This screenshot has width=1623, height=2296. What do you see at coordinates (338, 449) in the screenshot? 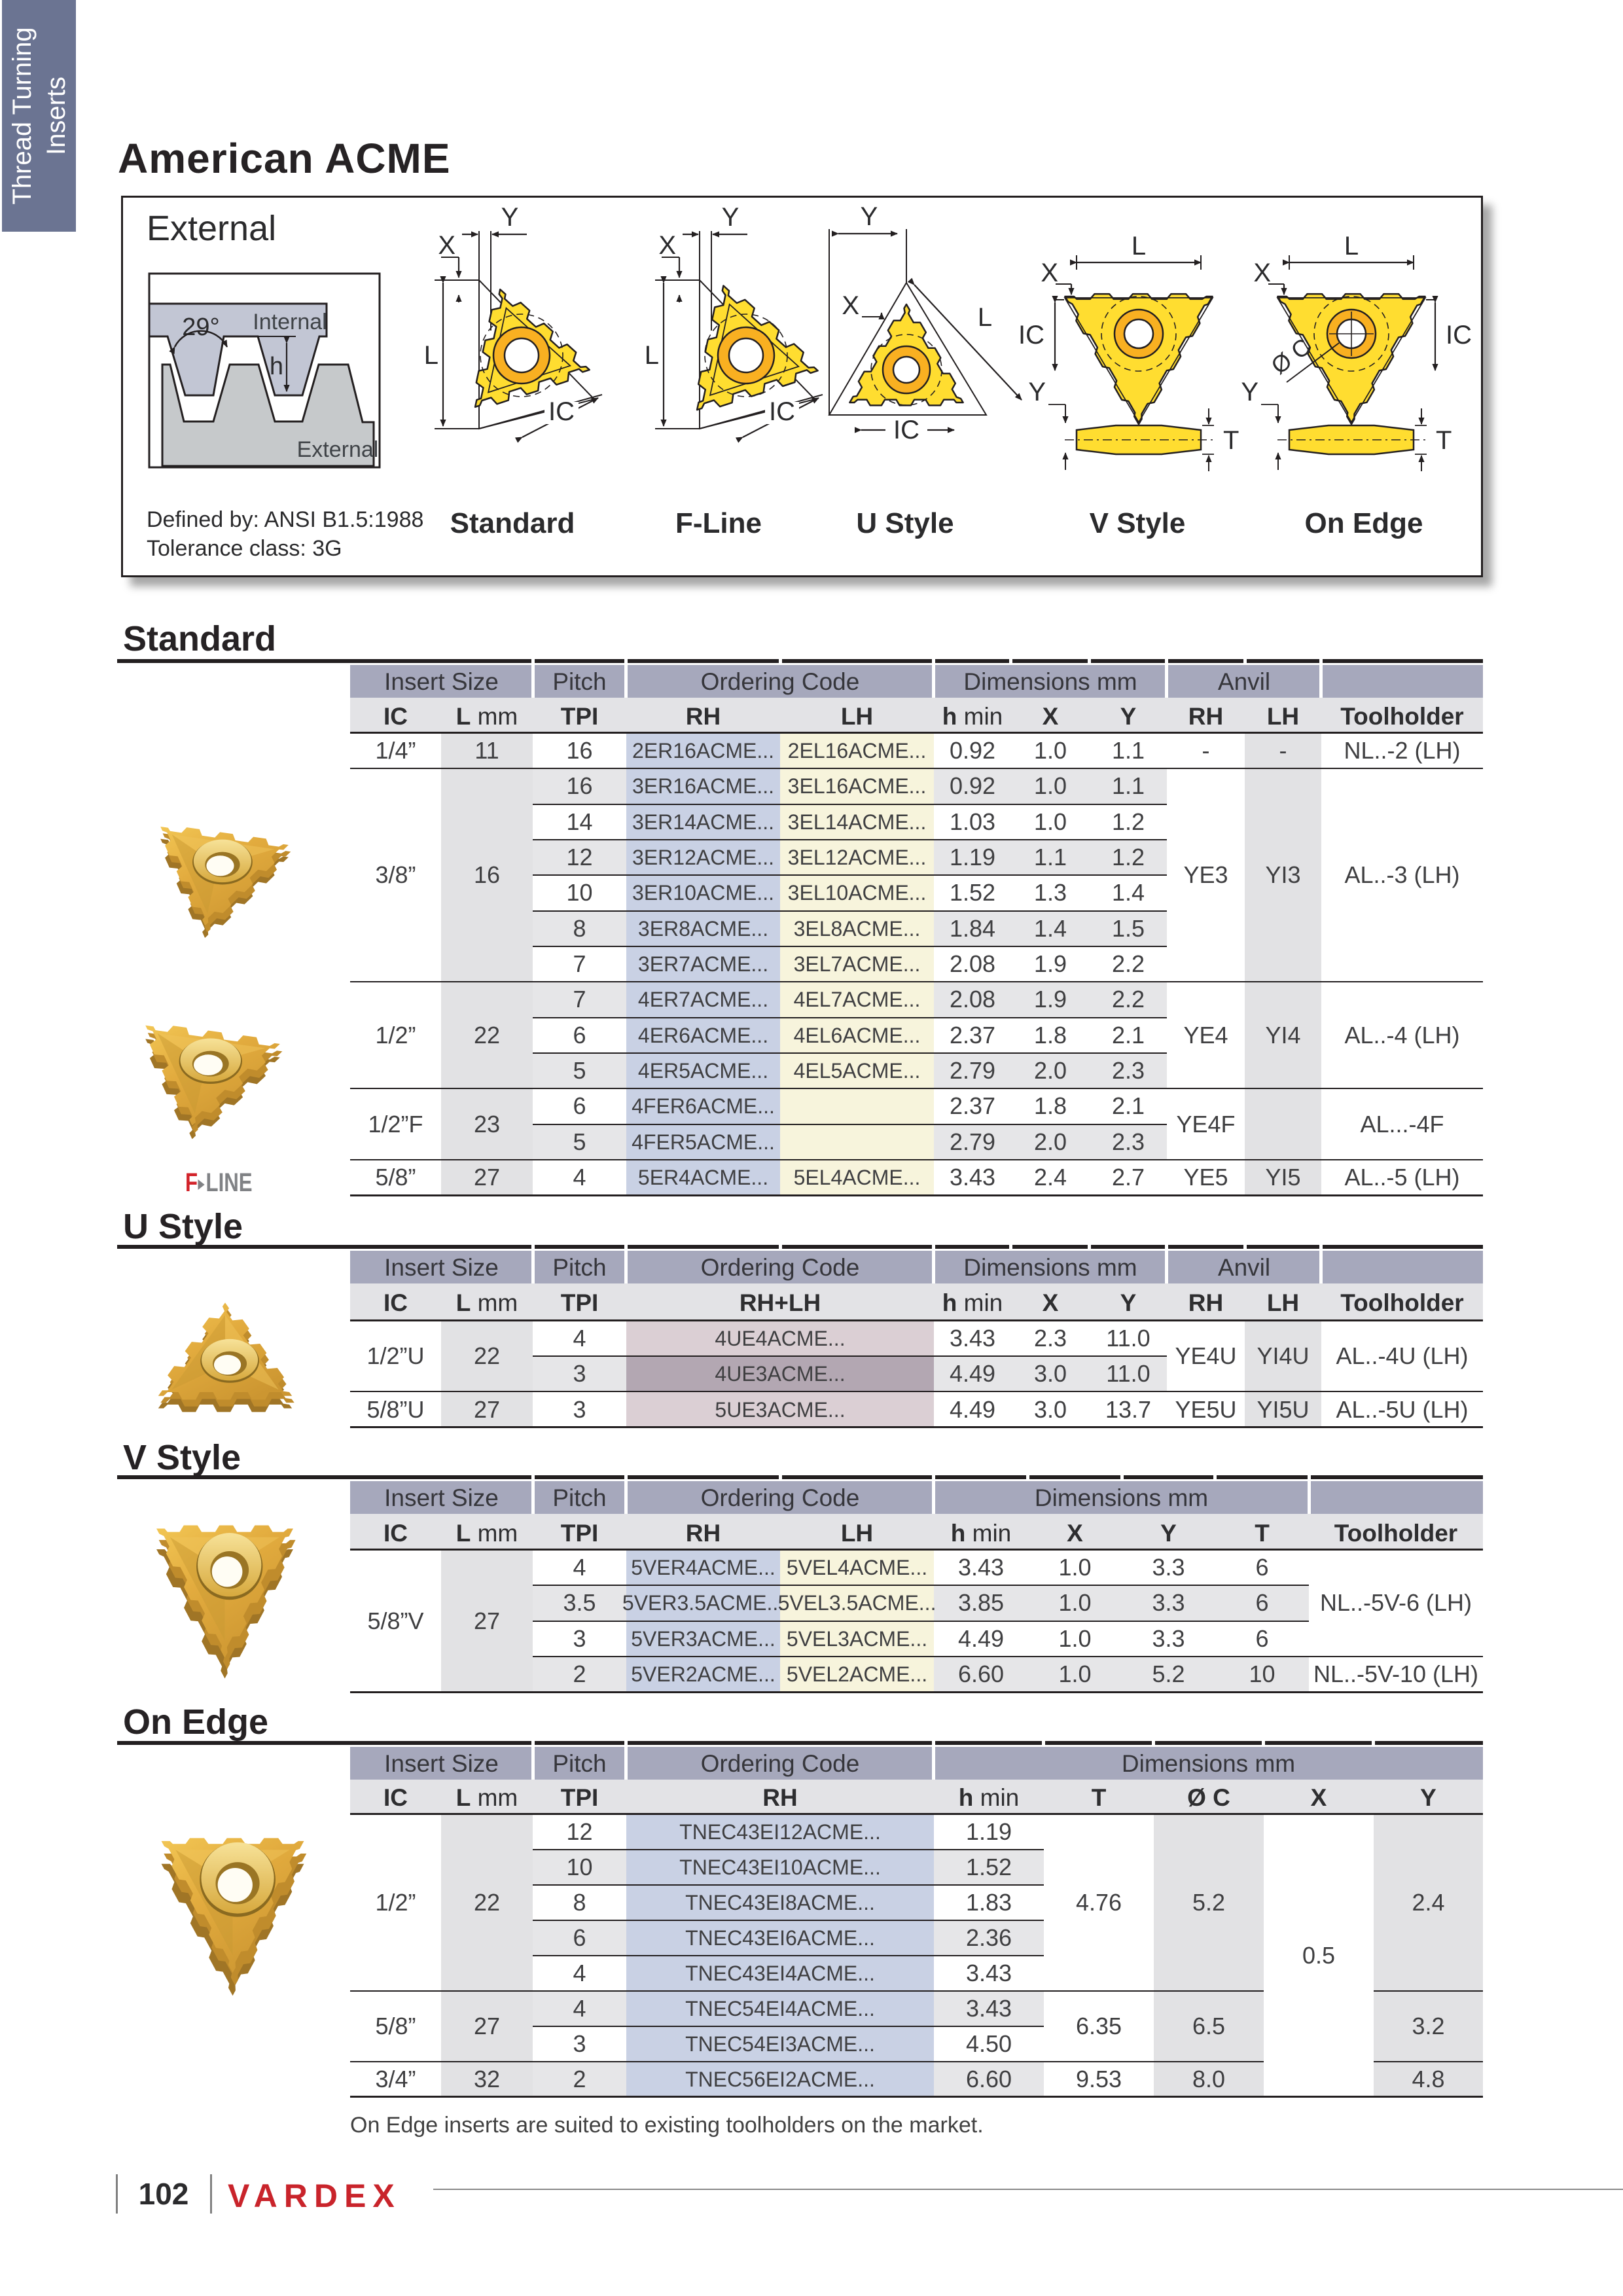
I see `svg-text: External` at bounding box center [338, 449].